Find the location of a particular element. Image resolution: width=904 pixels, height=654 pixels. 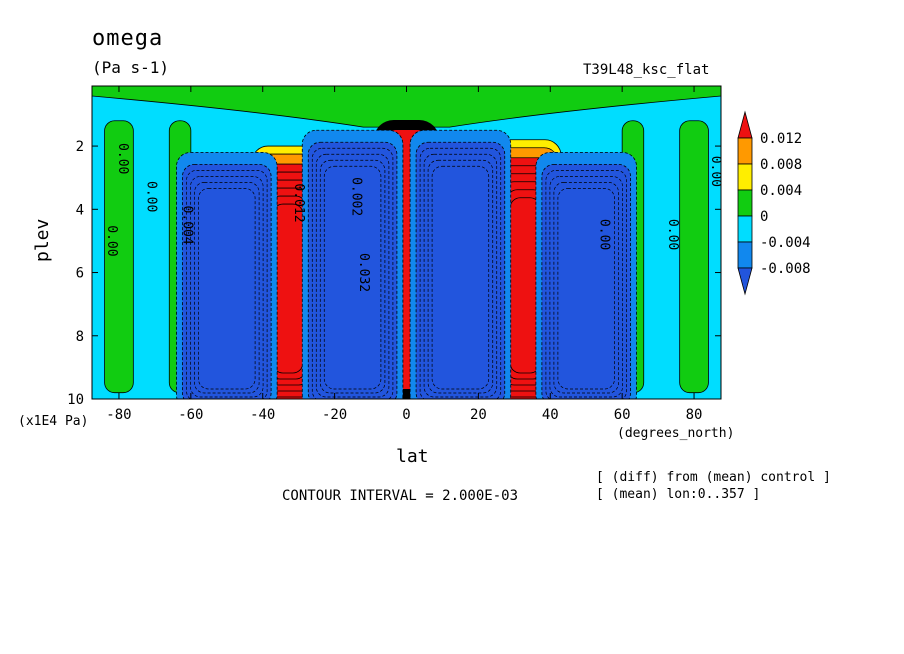

x-axis-label: lat is located at coordinates (412, 456).